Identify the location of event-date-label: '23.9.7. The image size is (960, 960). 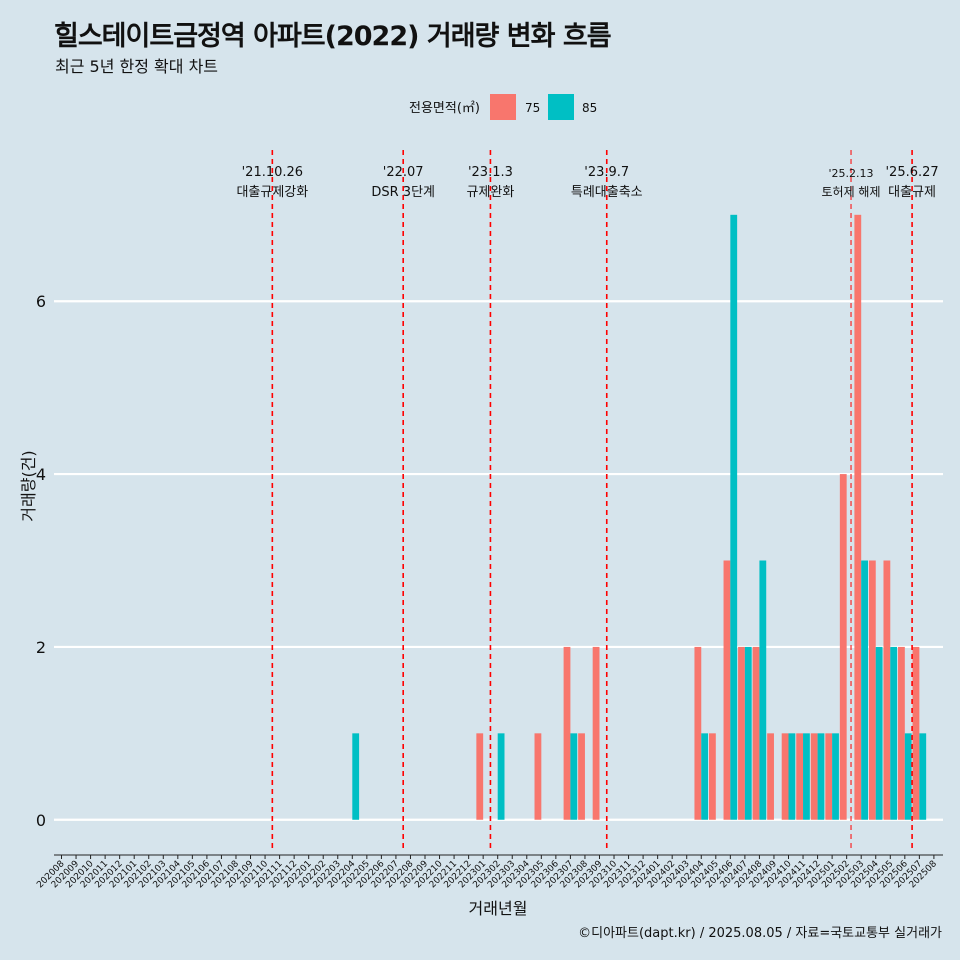
(606, 172).